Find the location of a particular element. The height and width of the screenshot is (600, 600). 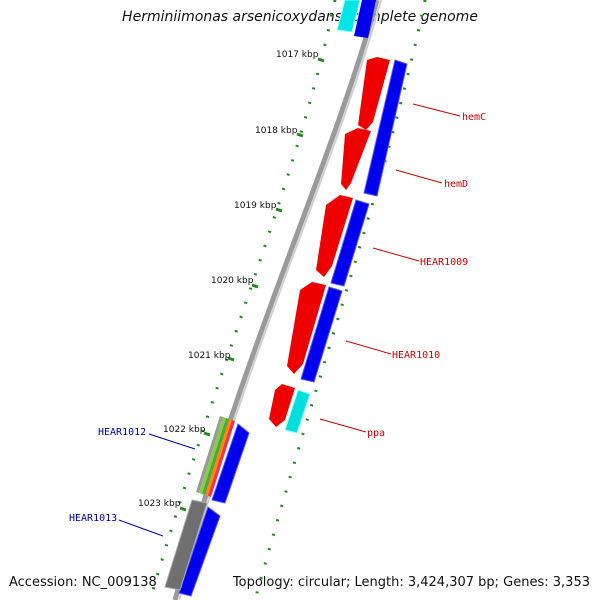

accession-text: Accession: NC_009138 is located at coordinates (83, 582).